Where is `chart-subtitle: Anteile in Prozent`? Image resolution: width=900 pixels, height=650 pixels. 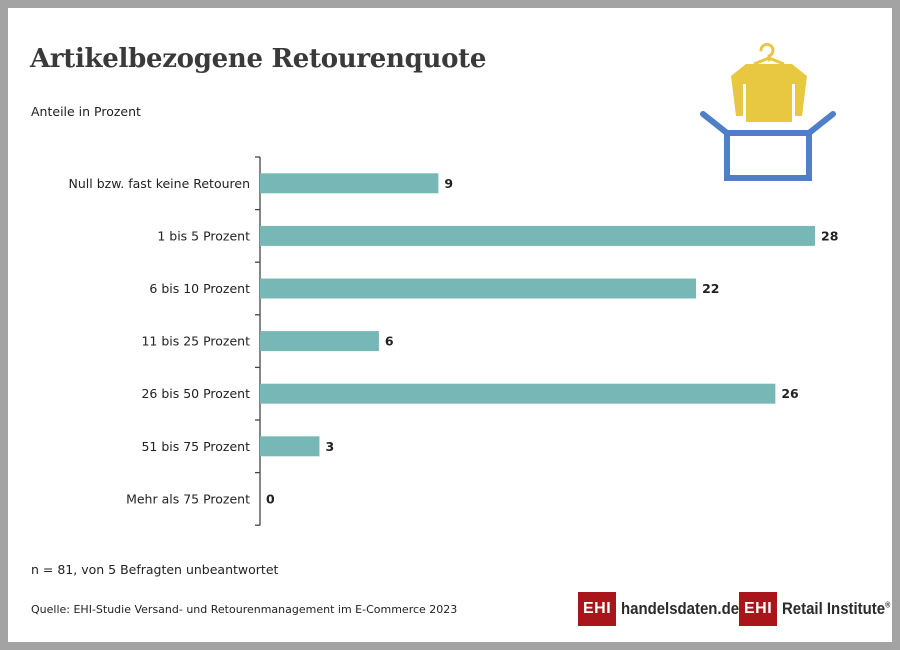
chart-subtitle: Anteile in Prozent is located at coordinates (86, 111).